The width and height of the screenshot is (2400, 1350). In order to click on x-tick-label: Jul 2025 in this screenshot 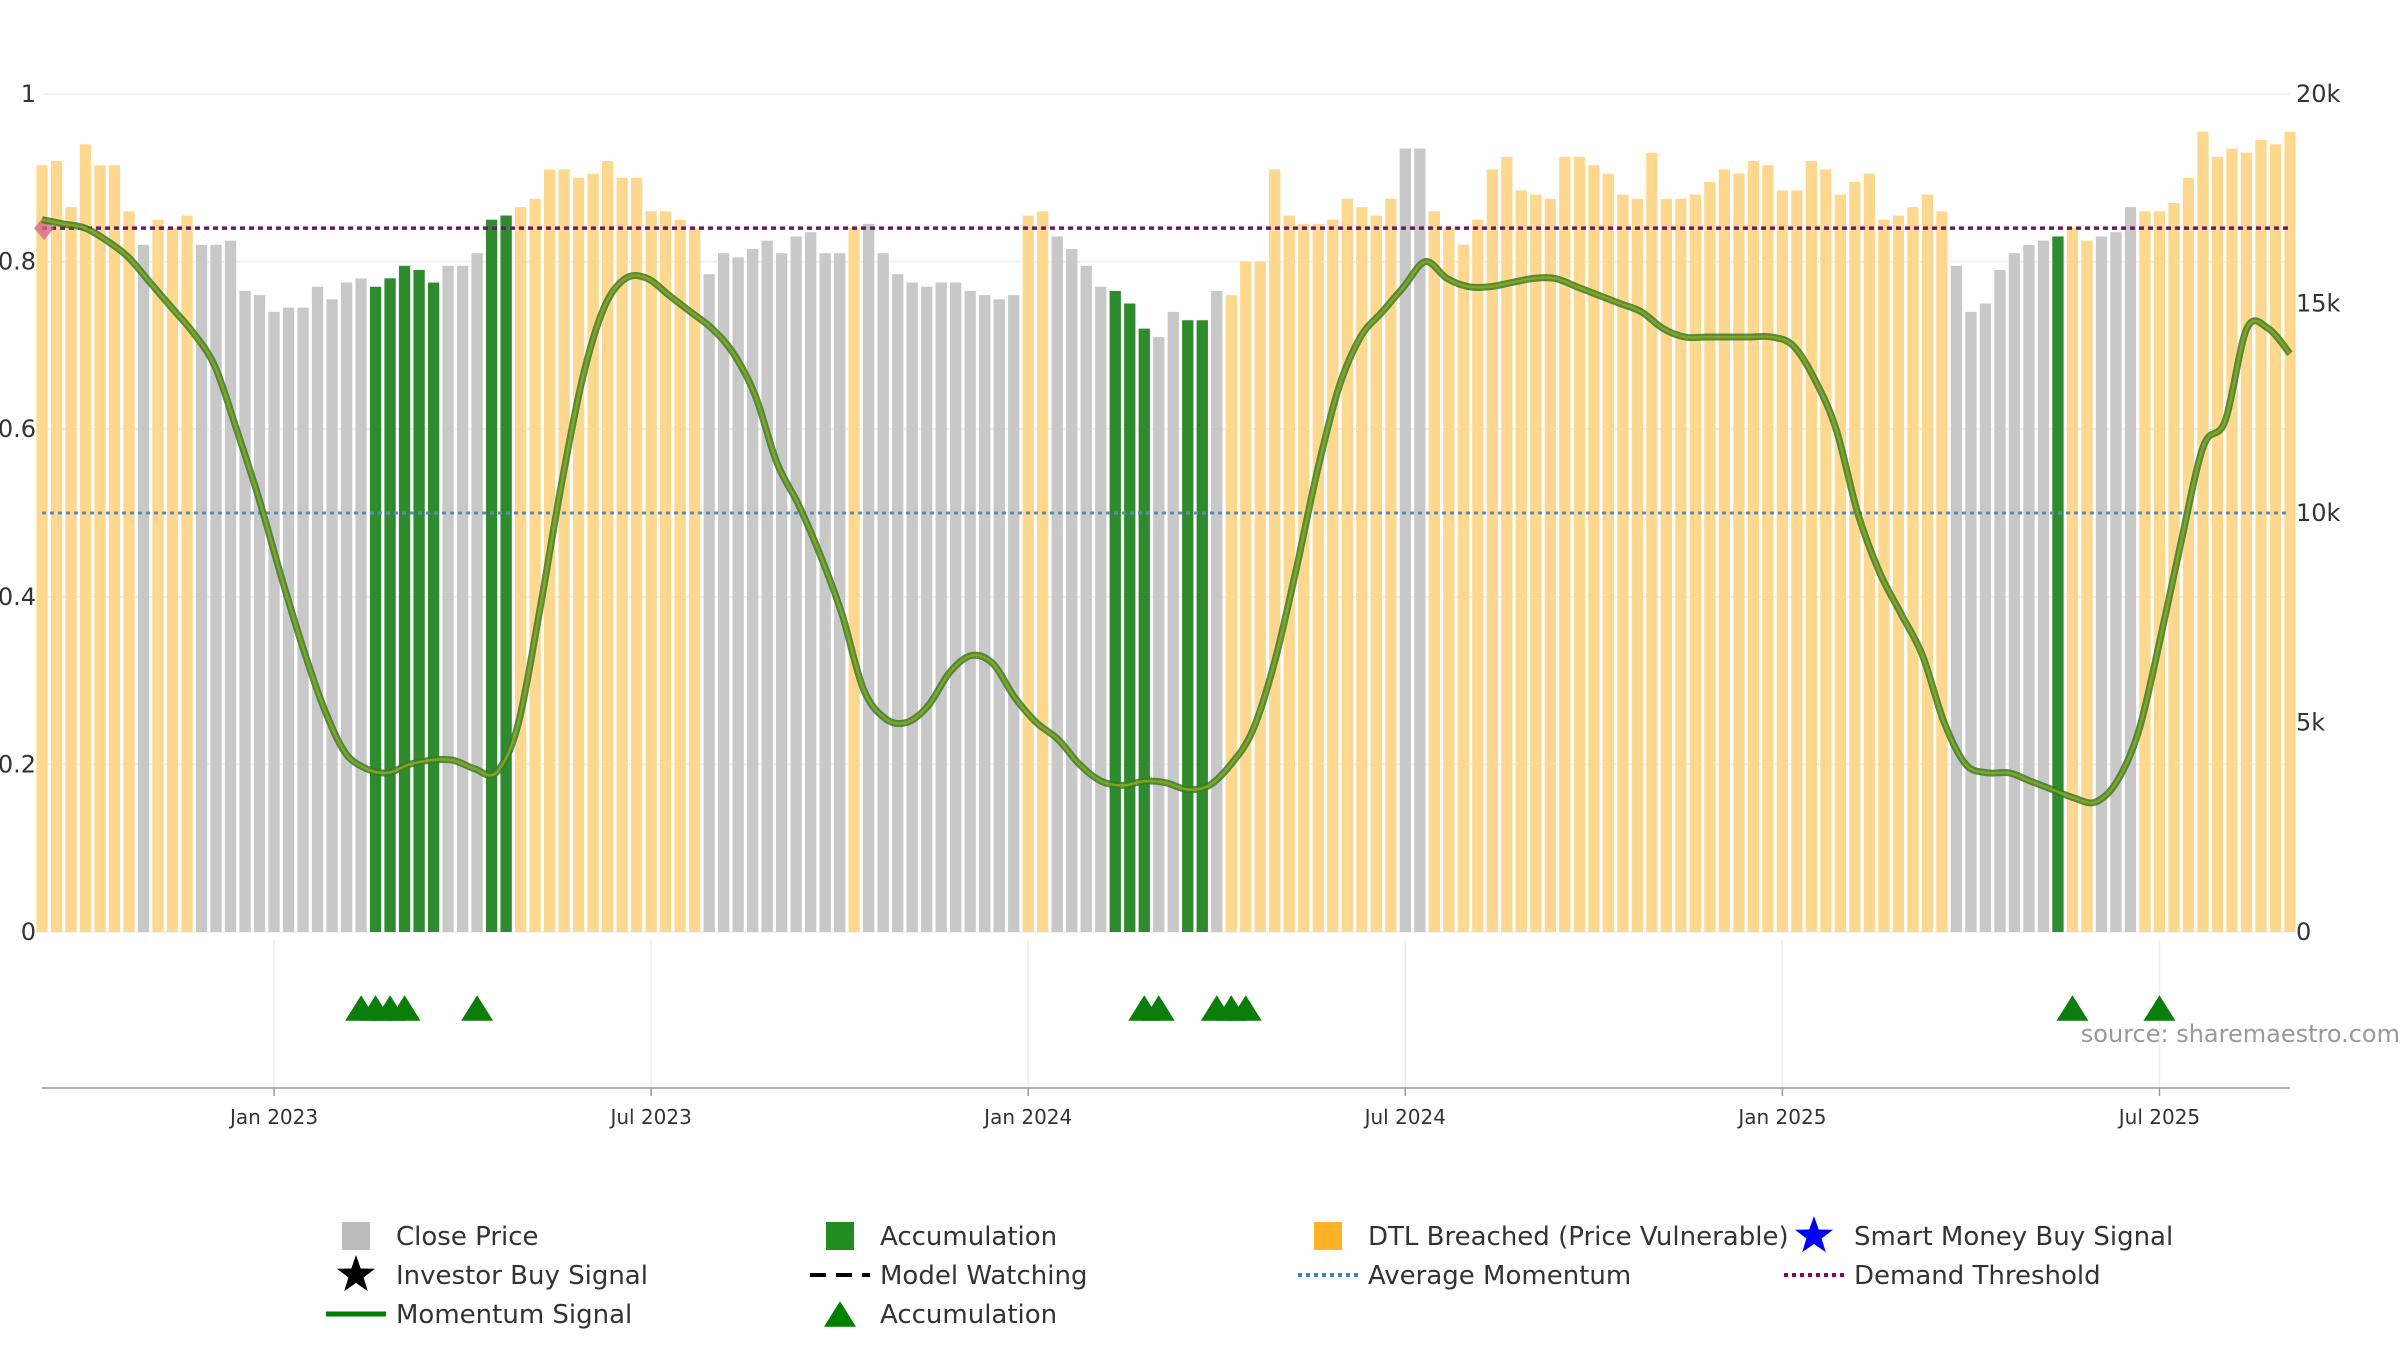, I will do `click(2158, 1117)`.